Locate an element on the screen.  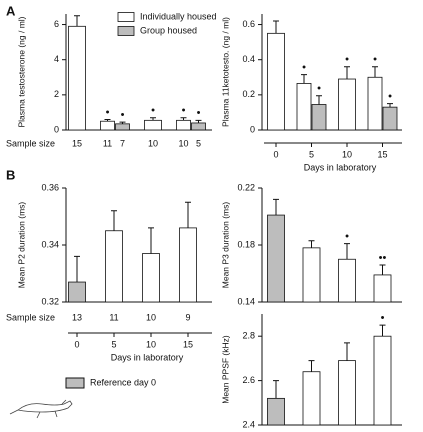
y-axis-title: Plasma 11ketotesto. (ng / ml) is located at coordinates (225, 72).